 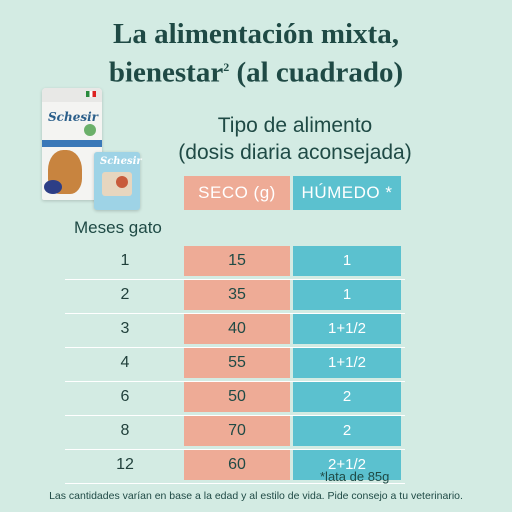 I want to click on row-wet: 2+1/2, so click(x=347, y=465).